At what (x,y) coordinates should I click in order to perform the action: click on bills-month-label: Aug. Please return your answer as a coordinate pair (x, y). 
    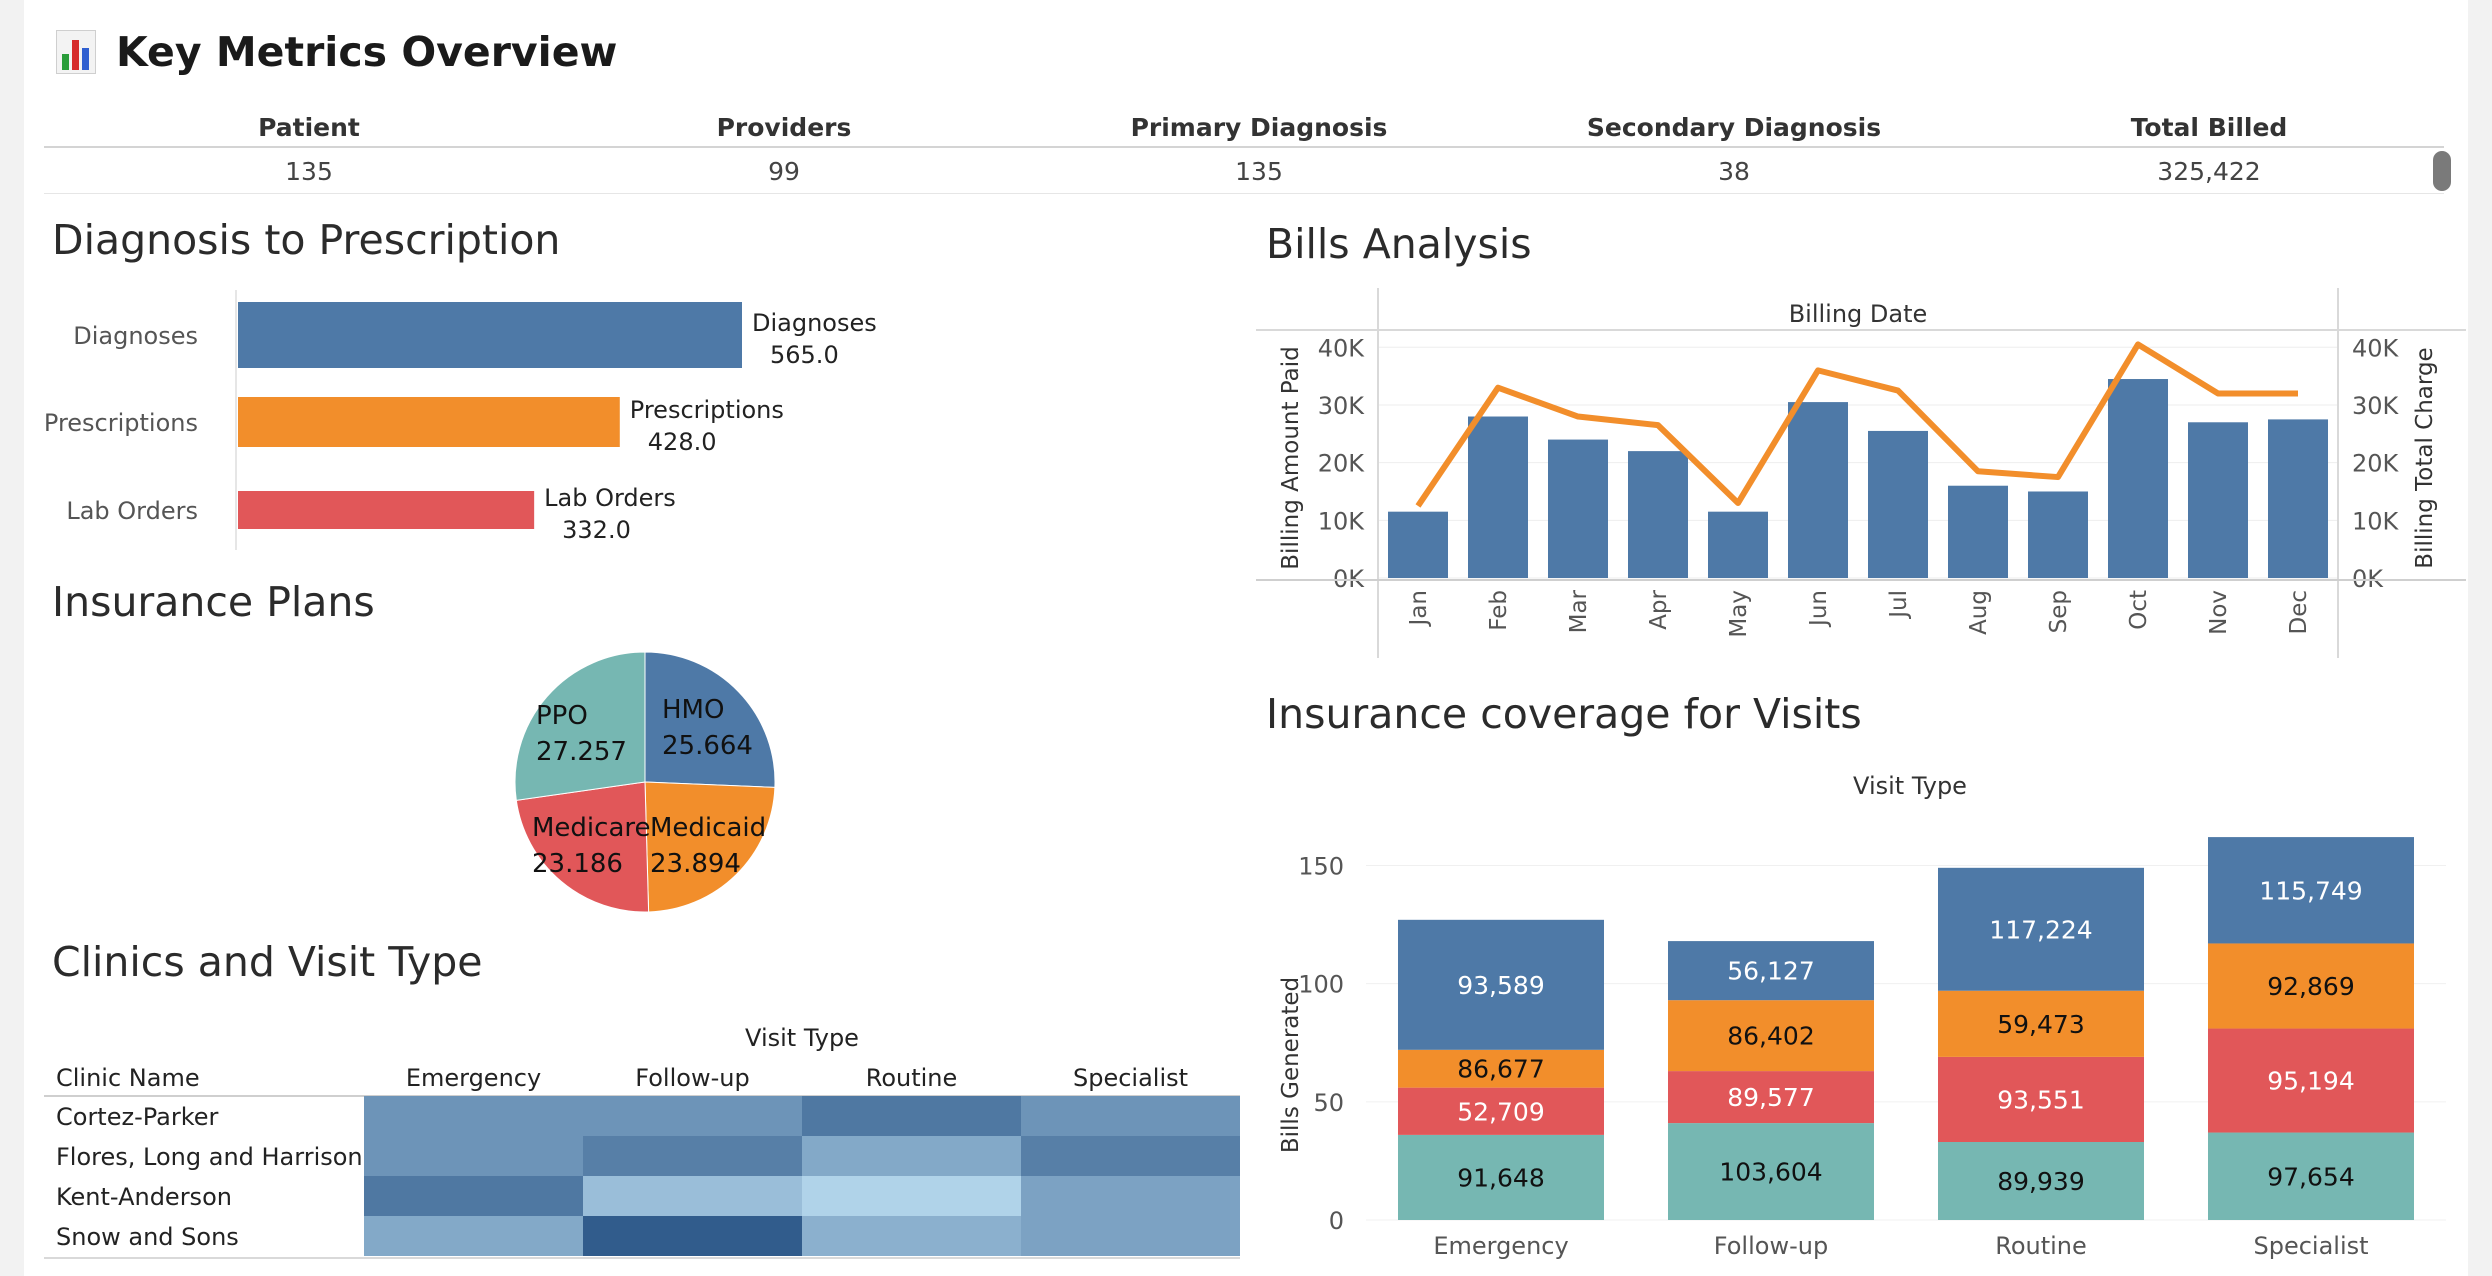
    Looking at the image, I should click on (1979, 612).